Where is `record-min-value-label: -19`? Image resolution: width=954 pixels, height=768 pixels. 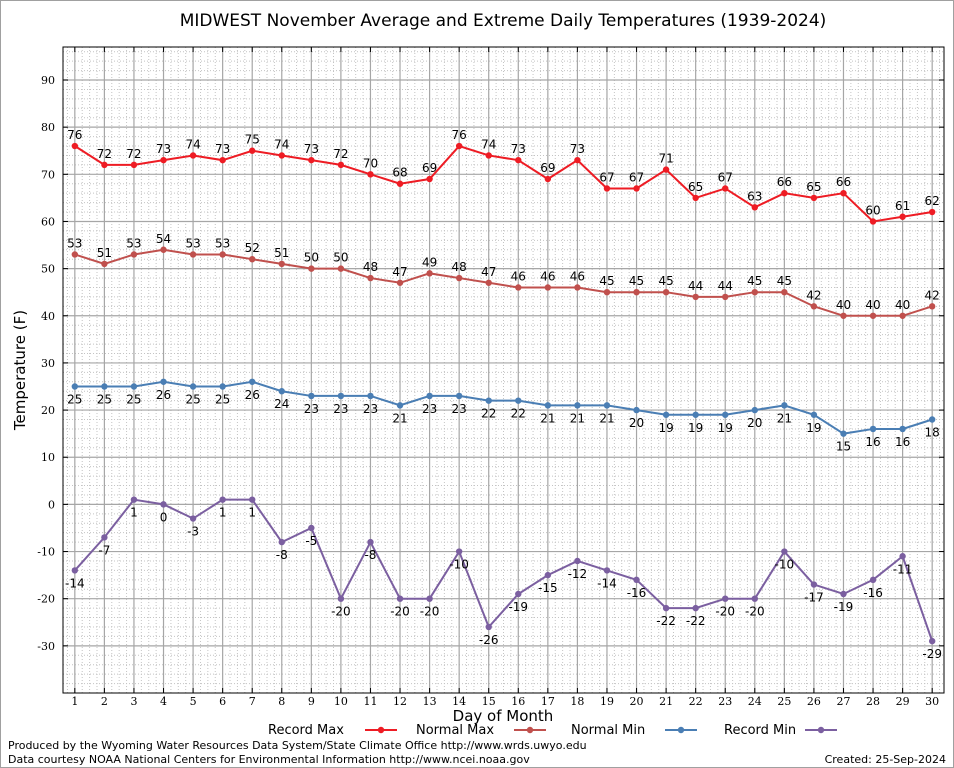
record-min-value-label: -19 is located at coordinates (844, 607).